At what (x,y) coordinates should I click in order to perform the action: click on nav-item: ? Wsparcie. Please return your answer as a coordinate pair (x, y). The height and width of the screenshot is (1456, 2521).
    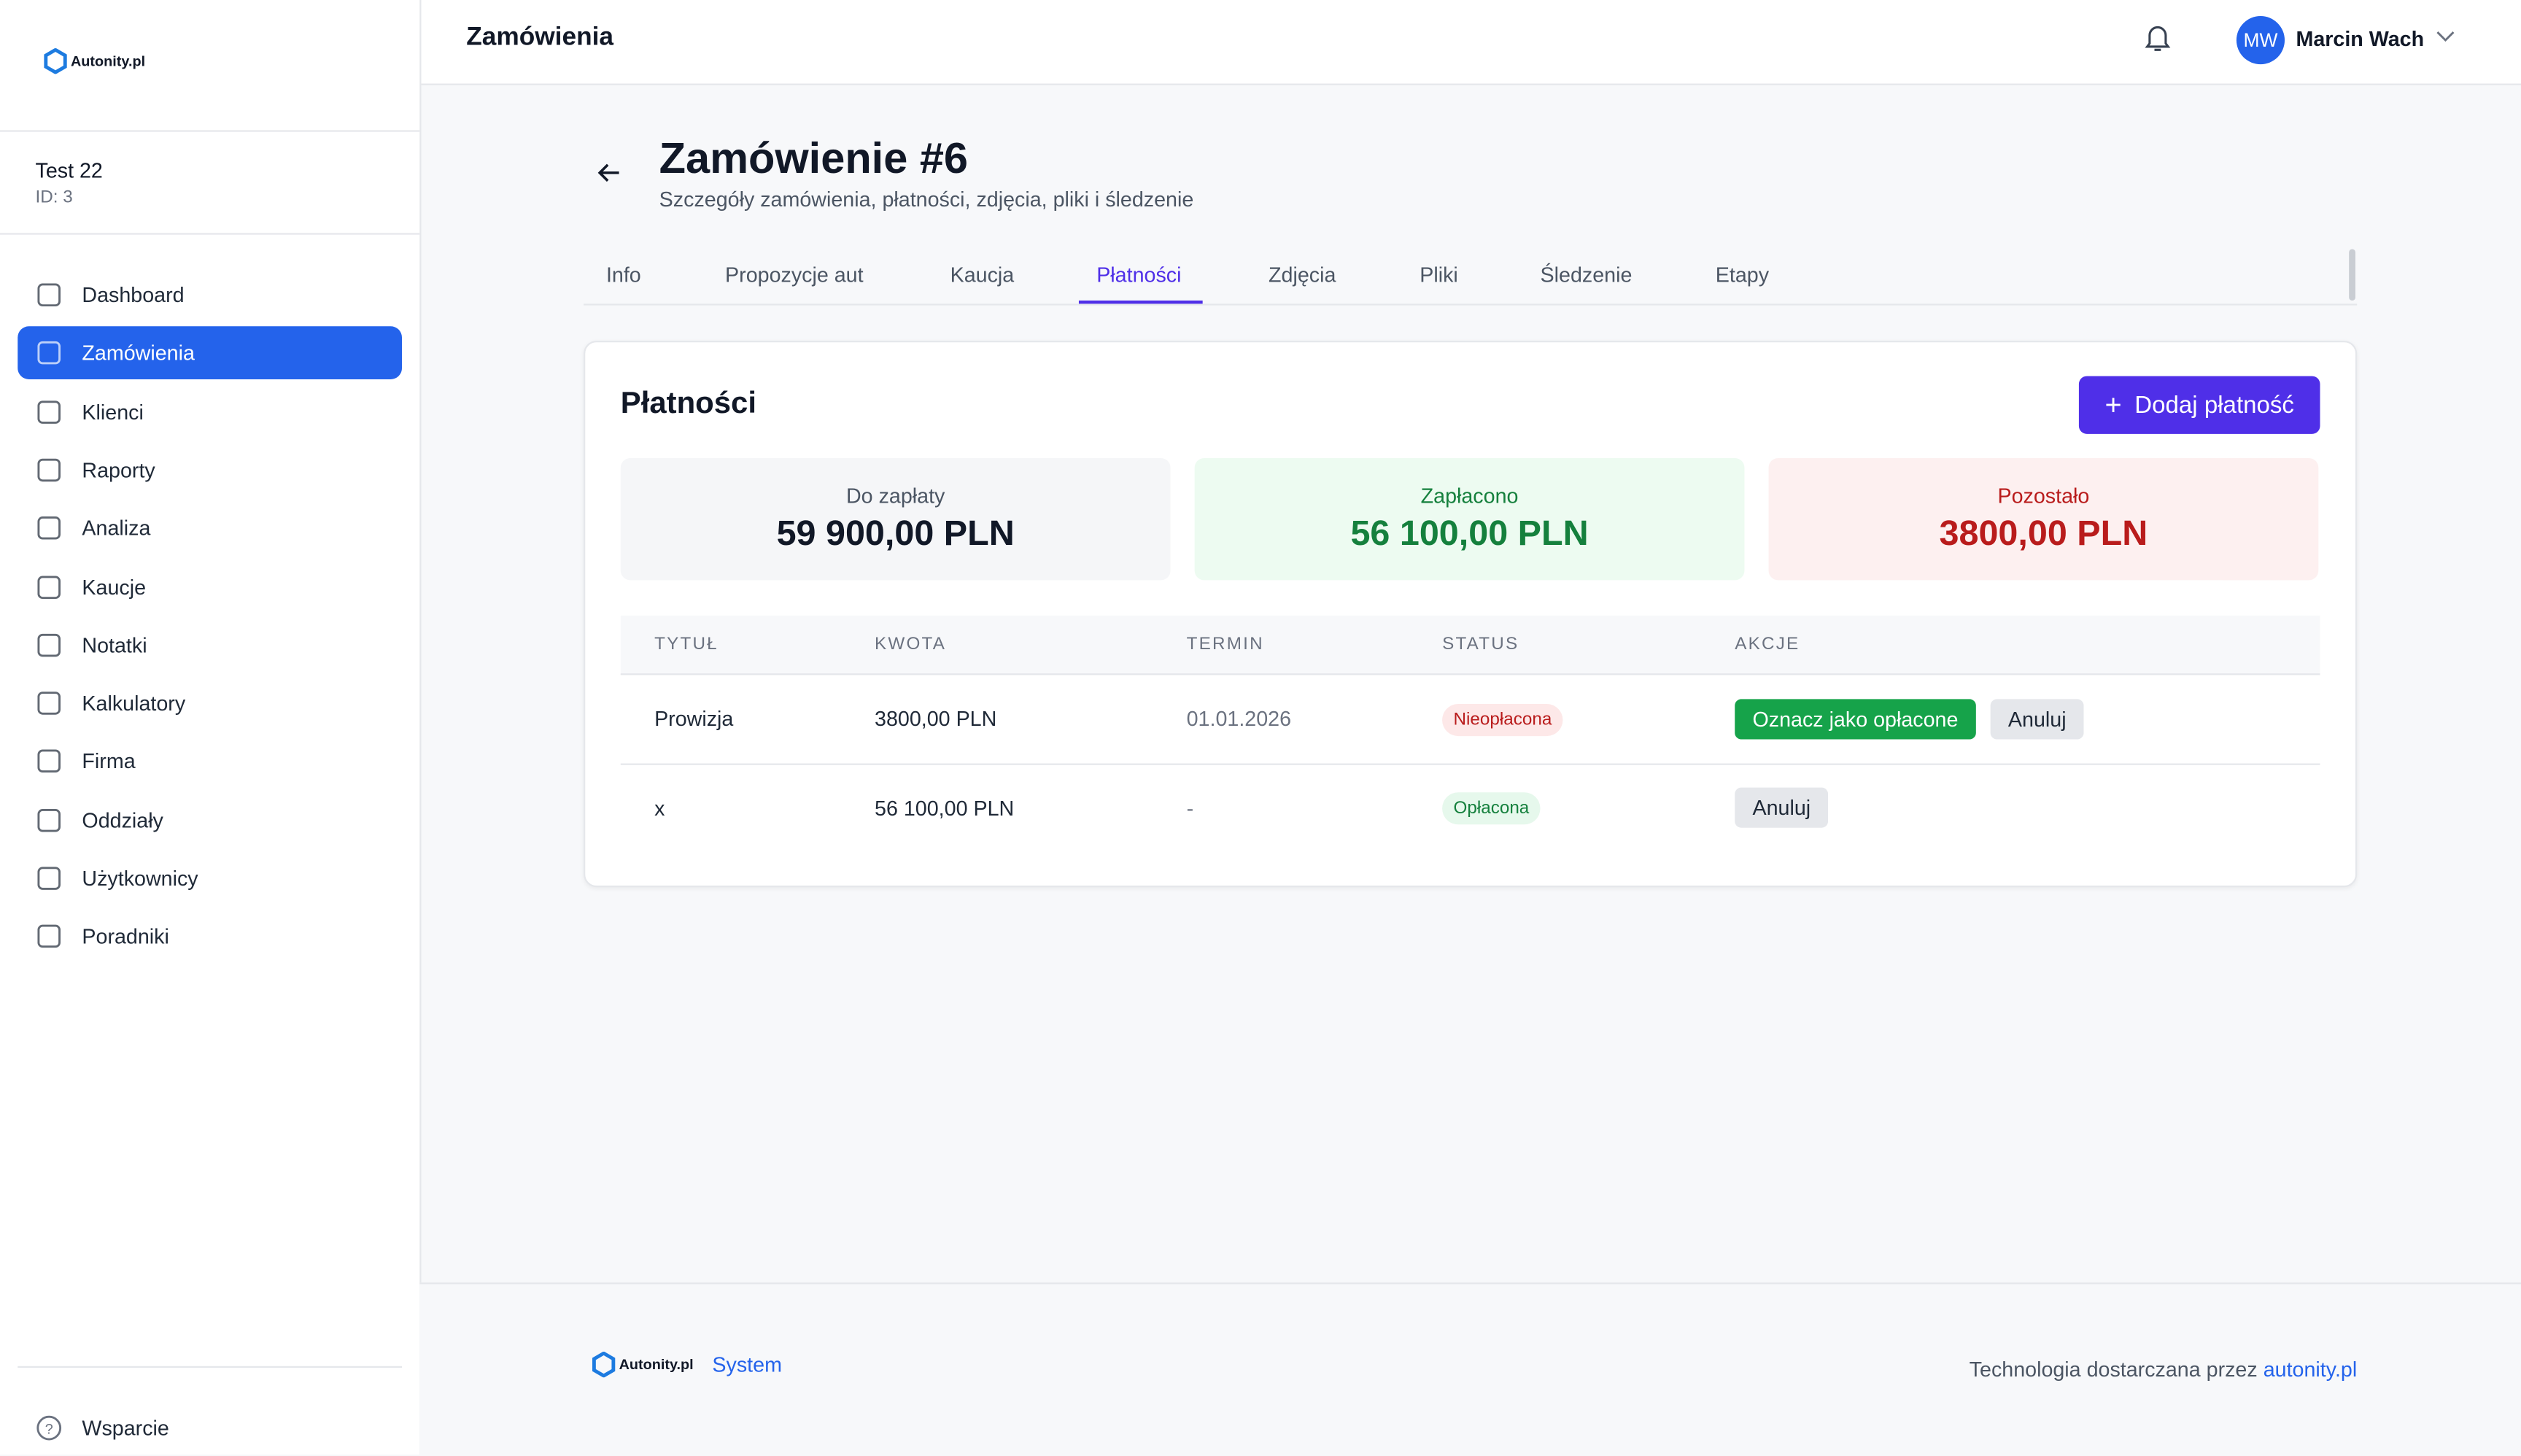
    Looking at the image, I should click on (210, 1428).